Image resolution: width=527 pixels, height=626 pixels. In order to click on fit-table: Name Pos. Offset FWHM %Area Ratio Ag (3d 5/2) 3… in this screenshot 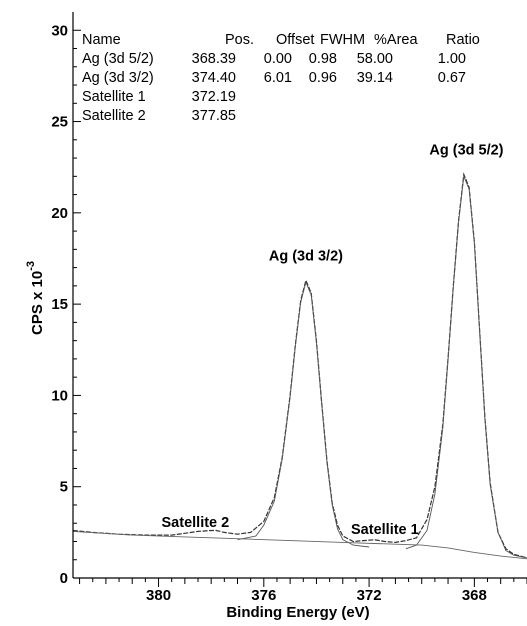, I will do `click(281, 78)`.